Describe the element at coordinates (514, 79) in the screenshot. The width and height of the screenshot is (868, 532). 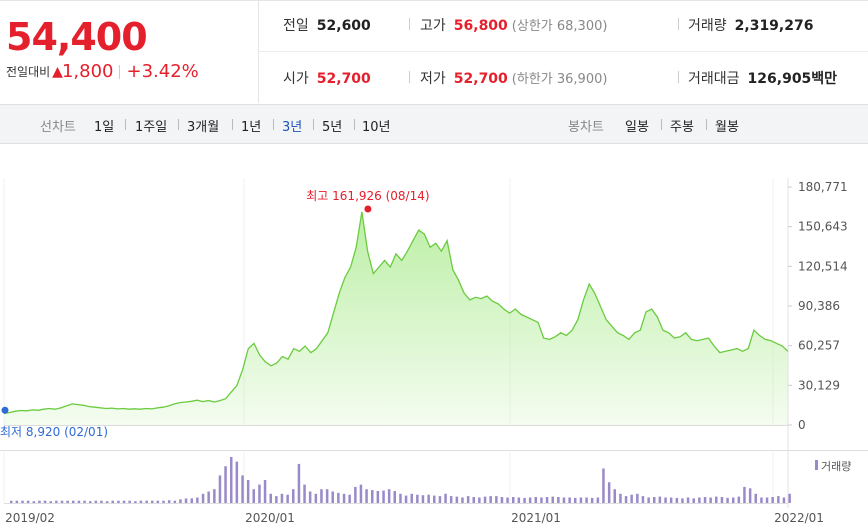
I see `day-low: 저가 52,700 (하한가 36,900)` at that location.